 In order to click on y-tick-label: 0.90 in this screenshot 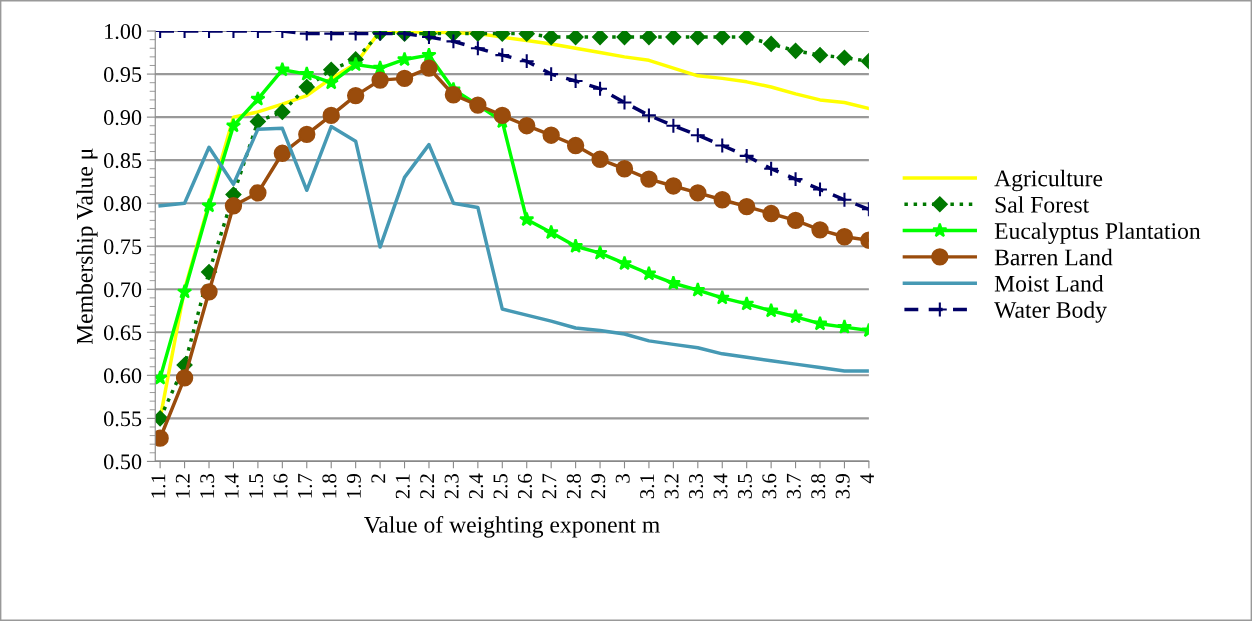, I will do `click(123, 118)`.